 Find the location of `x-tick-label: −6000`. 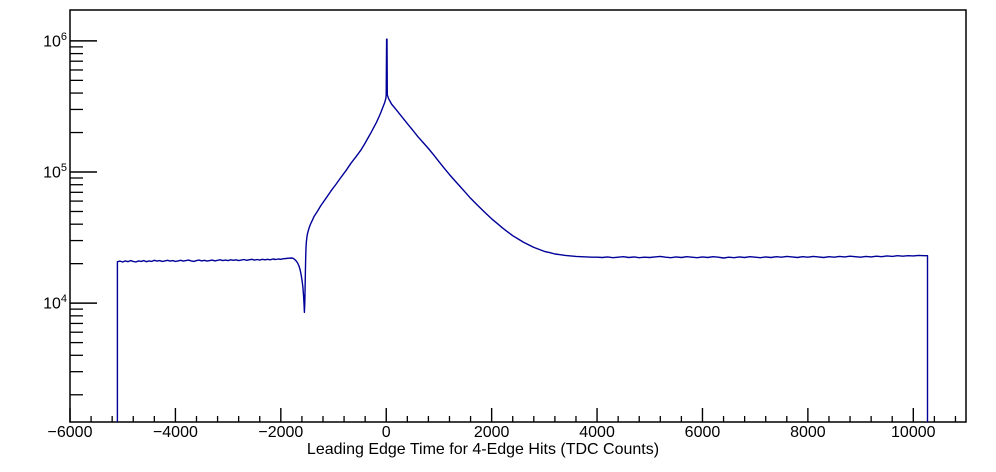

x-tick-label: −6000 is located at coordinates (70, 432).